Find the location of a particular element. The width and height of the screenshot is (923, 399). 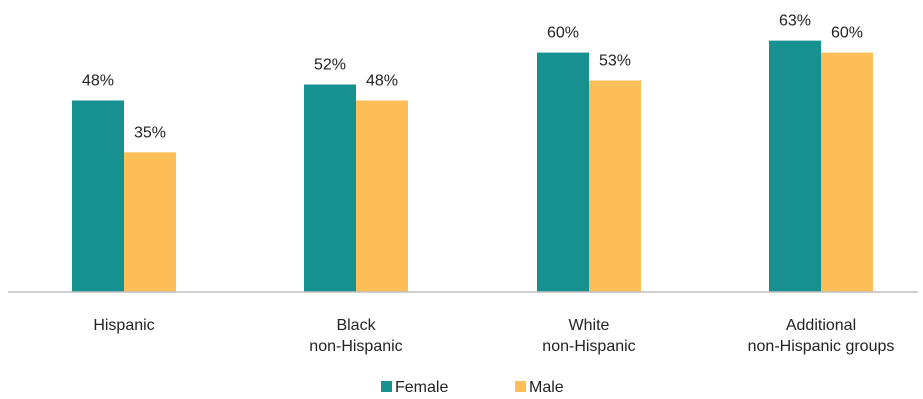

category-label-line: non-Hispanic groups is located at coordinates (821, 346).